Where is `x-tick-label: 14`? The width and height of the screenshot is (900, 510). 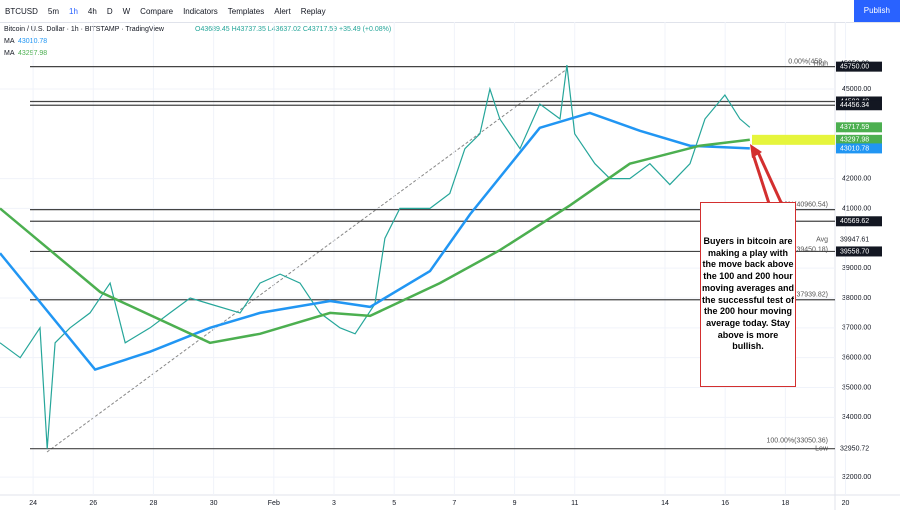
x-tick-label: 14 is located at coordinates (665, 503).